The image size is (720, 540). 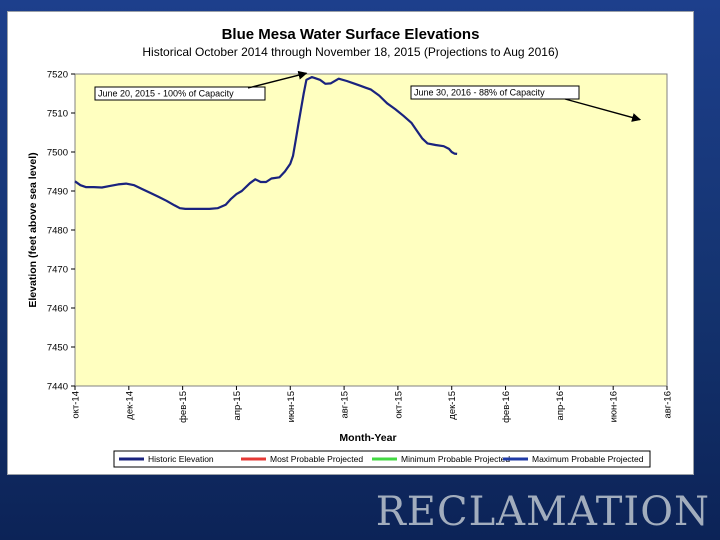 I want to click on series-line-historic, so click(x=266, y=142).